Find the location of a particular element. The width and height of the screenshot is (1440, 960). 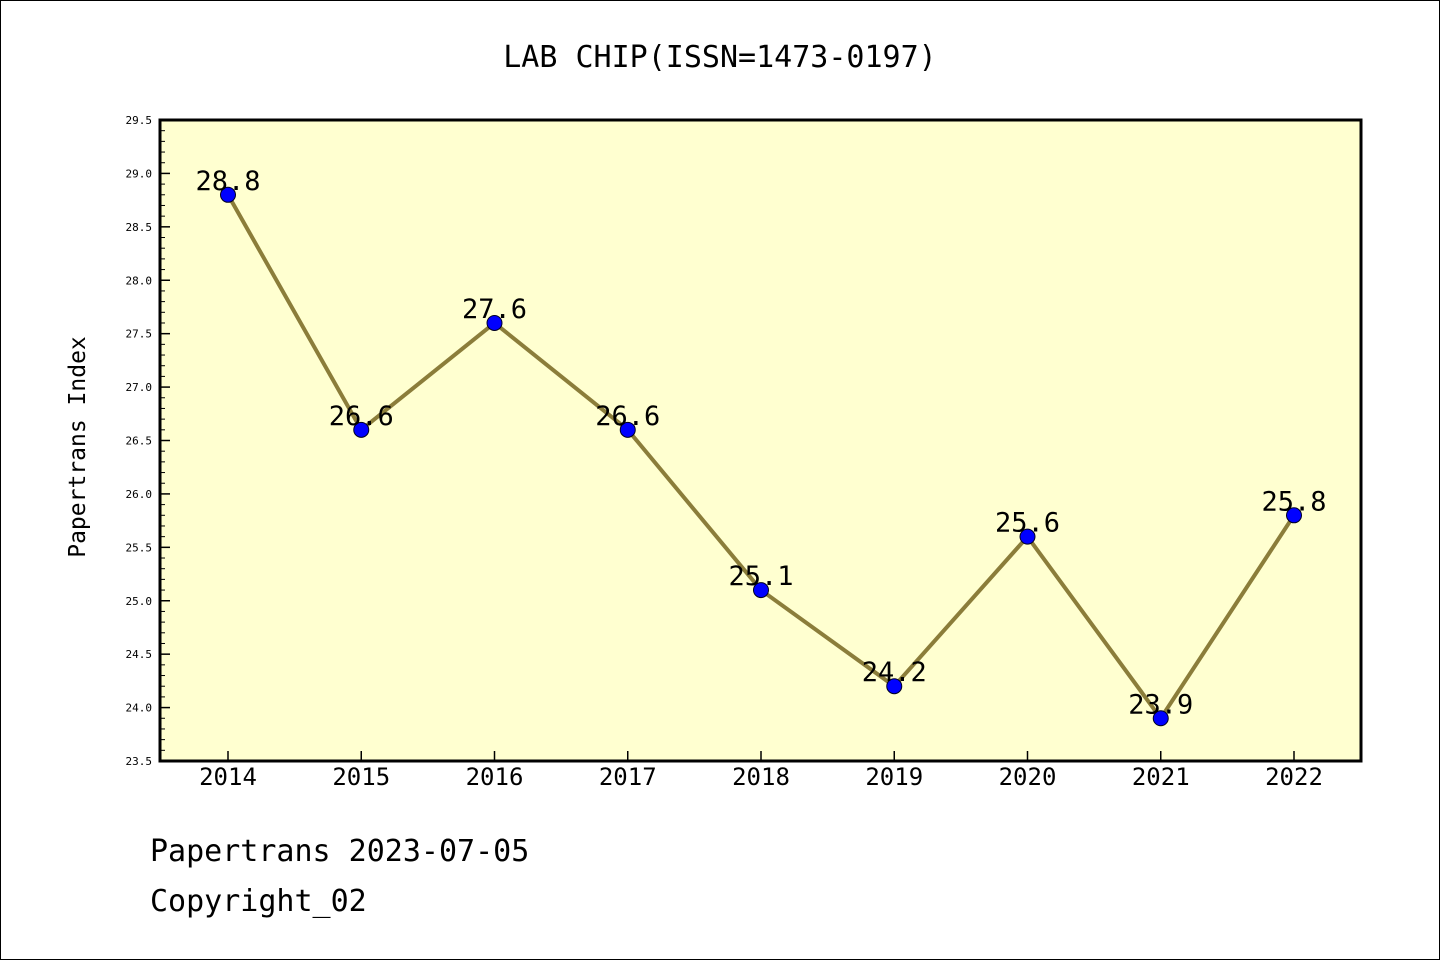

data-label: 23.9 is located at coordinates (1160, 704).